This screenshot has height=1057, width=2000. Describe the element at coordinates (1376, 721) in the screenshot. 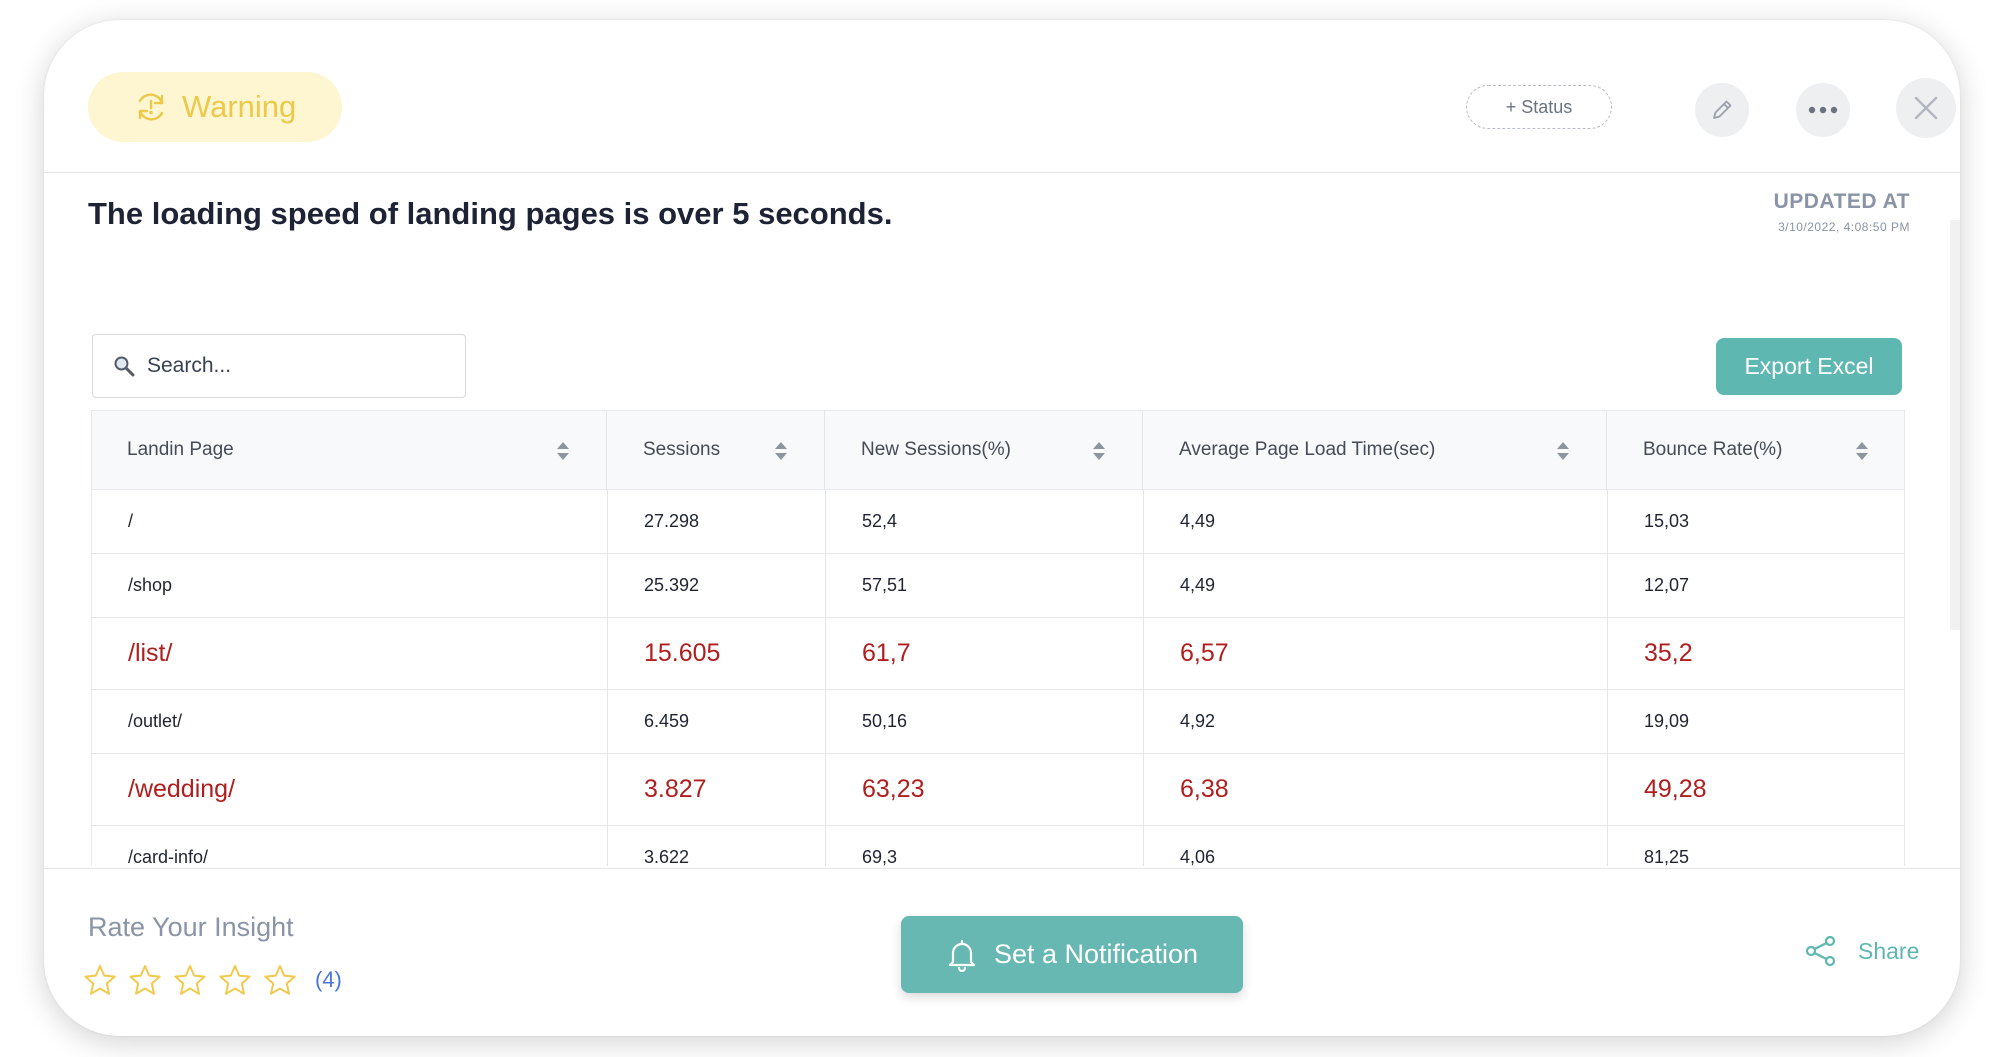

I see `table-cell: 4,92` at that location.